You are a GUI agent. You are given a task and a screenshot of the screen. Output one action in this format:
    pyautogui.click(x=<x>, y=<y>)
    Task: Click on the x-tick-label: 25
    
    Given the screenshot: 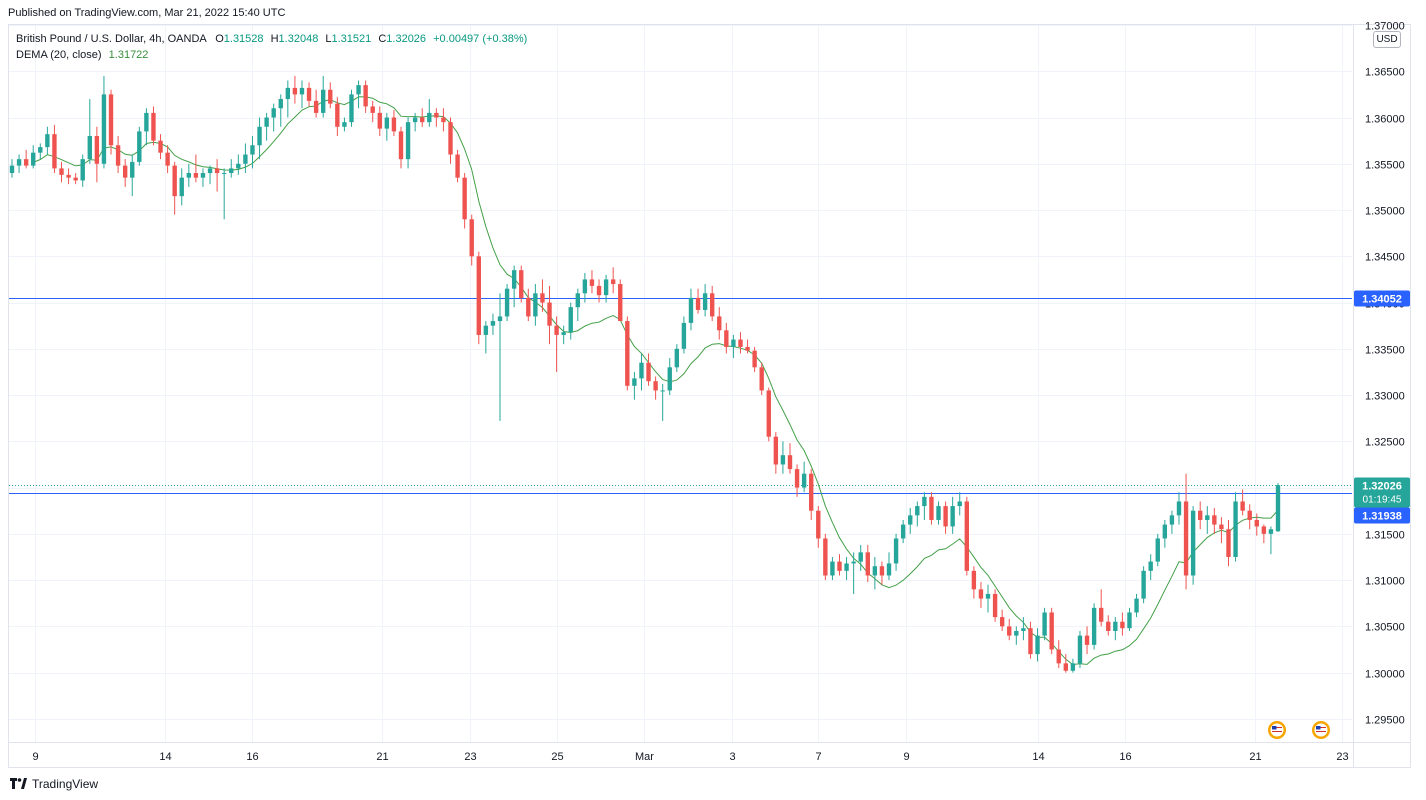 What is the action you would take?
    pyautogui.click(x=557, y=757)
    